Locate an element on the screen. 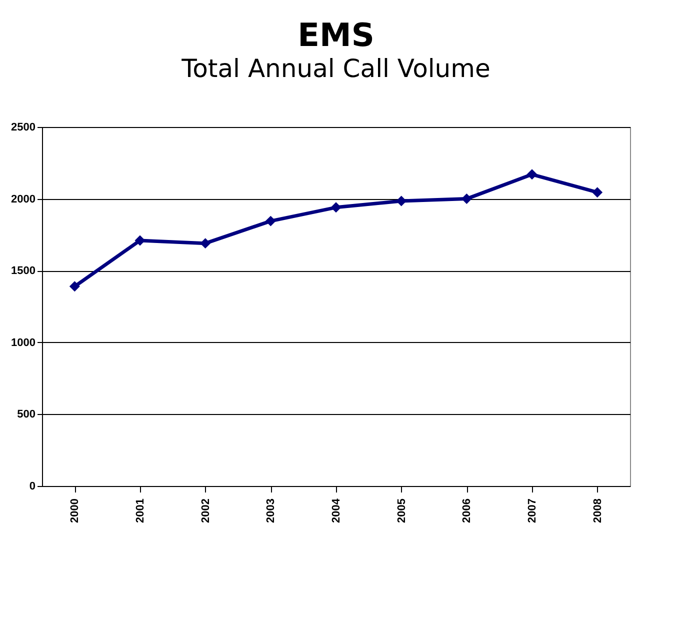  chart-subtitle: Total Annual Call Volume is located at coordinates (335, 68).